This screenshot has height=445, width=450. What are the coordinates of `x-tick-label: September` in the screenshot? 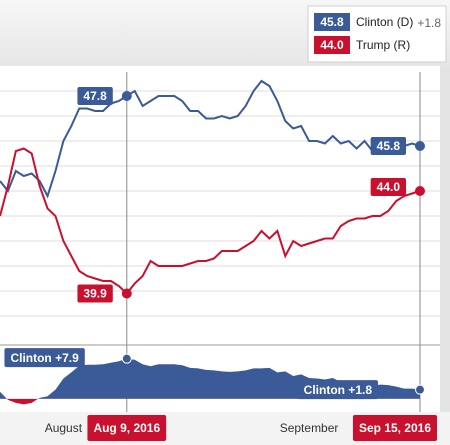 It's located at (309, 428).